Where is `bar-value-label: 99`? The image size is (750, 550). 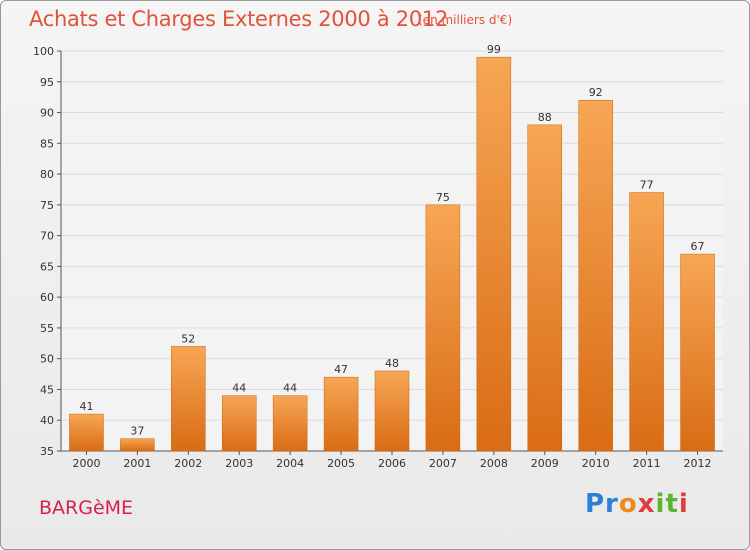 bar-value-label: 99 is located at coordinates (494, 49).